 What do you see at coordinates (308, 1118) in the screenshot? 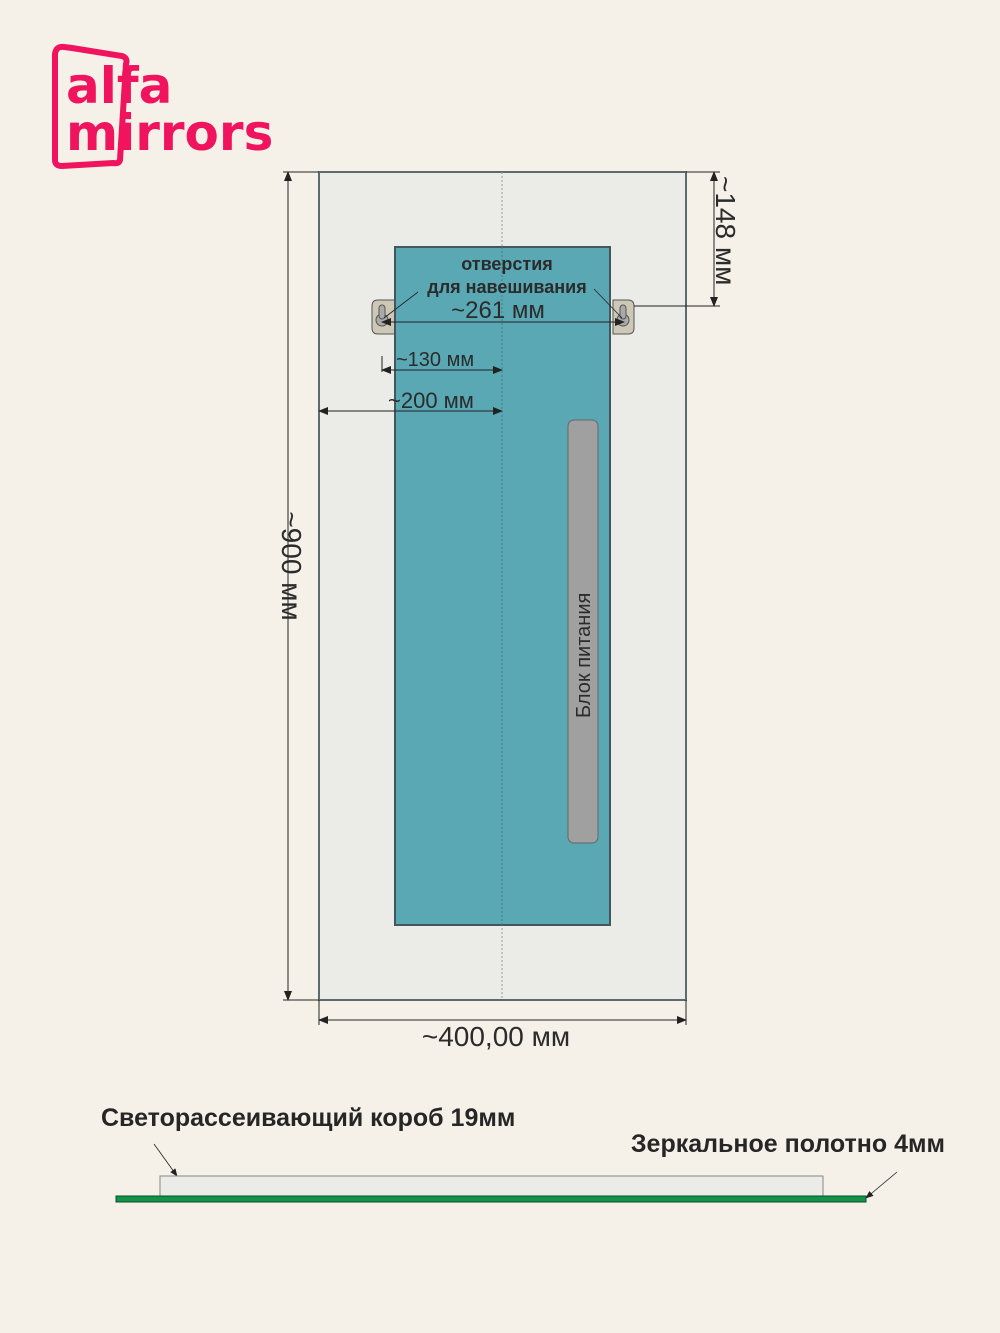
I see `diffuser-box-label: Светорассеивающий короб 19мм` at bounding box center [308, 1118].